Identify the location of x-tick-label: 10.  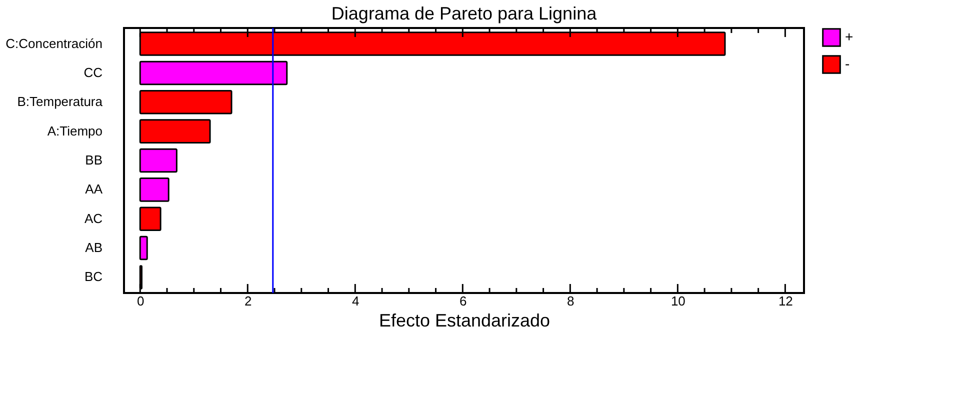
(678, 301).